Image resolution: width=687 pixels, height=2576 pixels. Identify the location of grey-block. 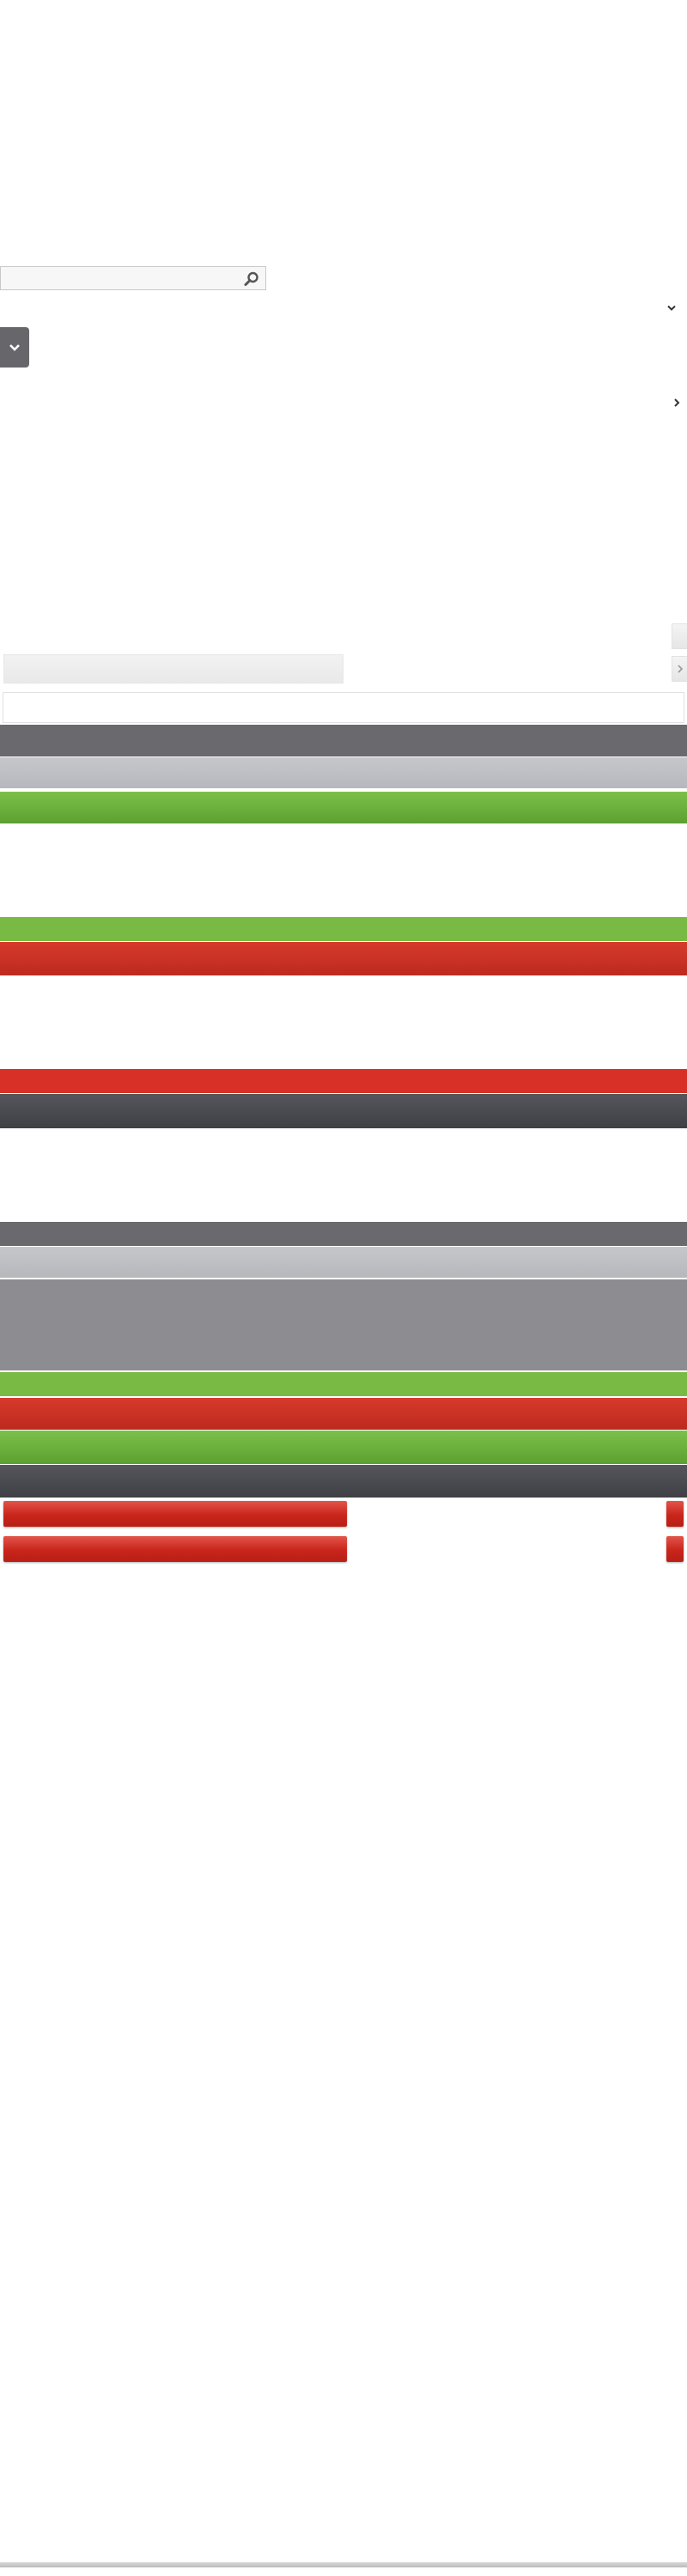
(343, 1324).